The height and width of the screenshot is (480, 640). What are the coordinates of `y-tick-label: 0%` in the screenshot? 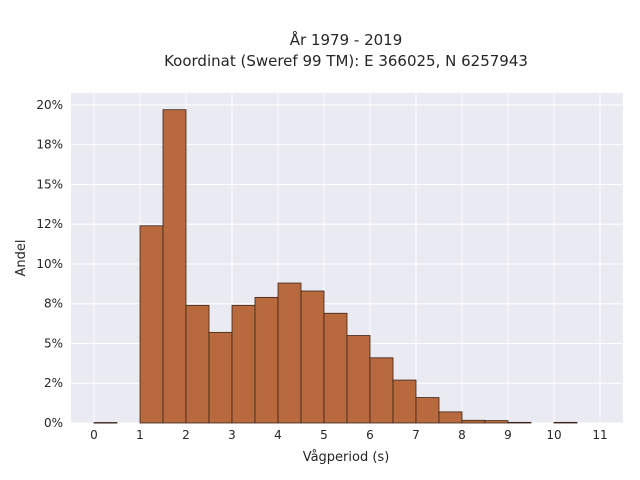 It's located at (53, 423).